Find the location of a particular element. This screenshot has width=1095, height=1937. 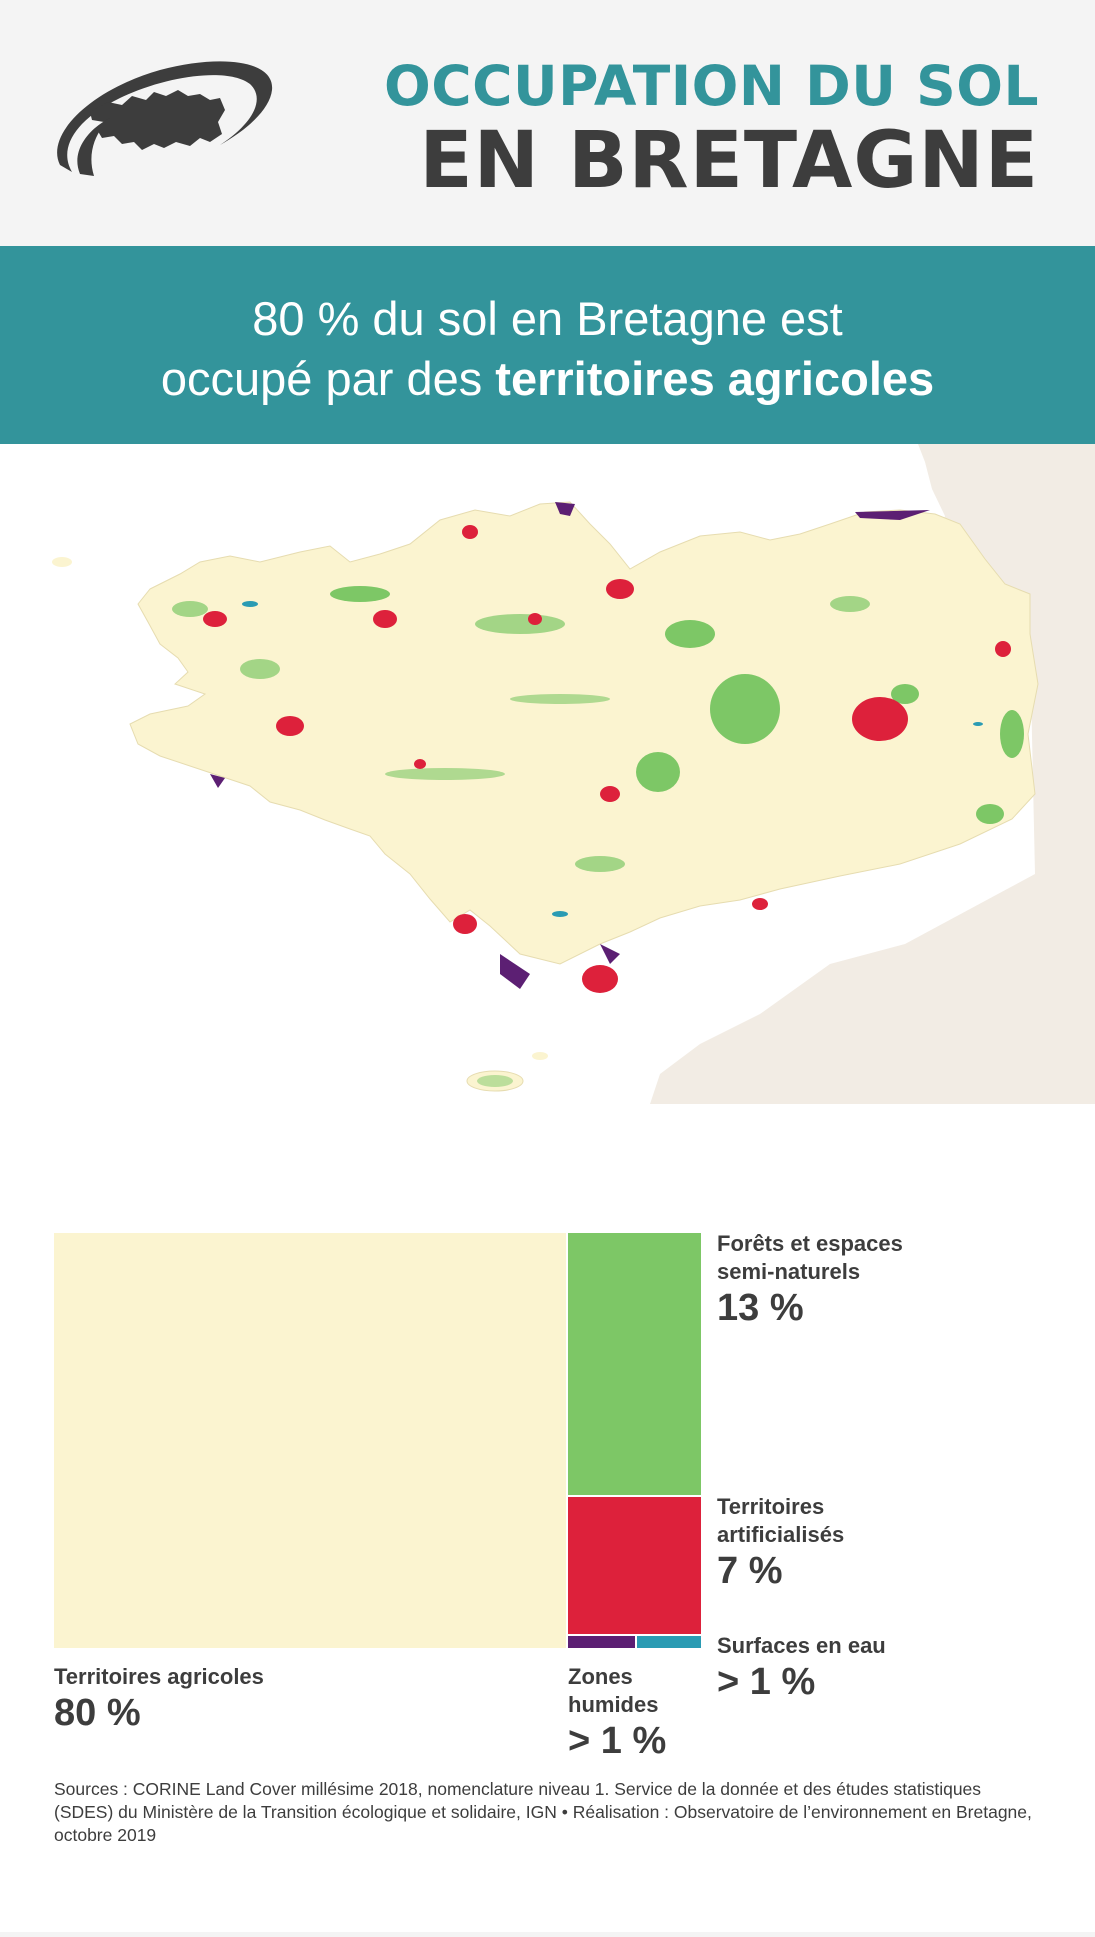

label-water: Surfaces en eau > 1 % is located at coordinates (801, 1668).